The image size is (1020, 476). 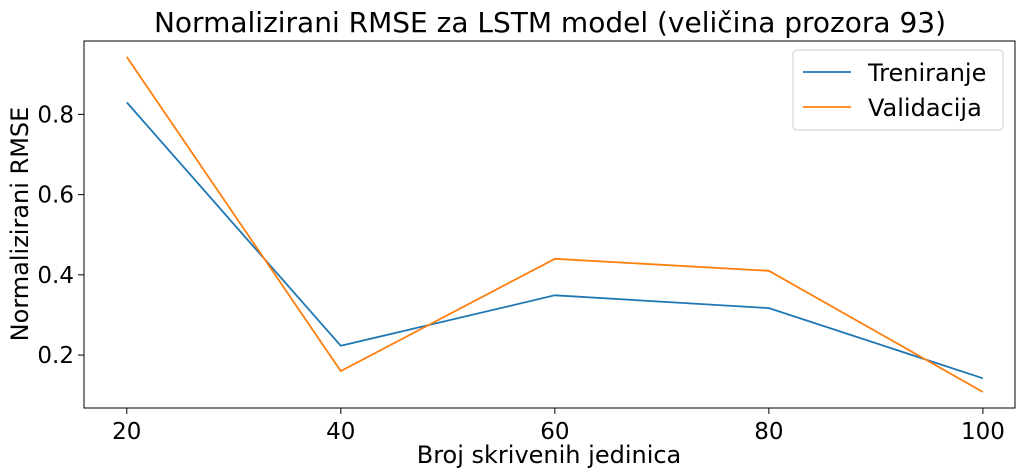 I want to click on y-tick-label: 0.6, so click(x=55, y=196).